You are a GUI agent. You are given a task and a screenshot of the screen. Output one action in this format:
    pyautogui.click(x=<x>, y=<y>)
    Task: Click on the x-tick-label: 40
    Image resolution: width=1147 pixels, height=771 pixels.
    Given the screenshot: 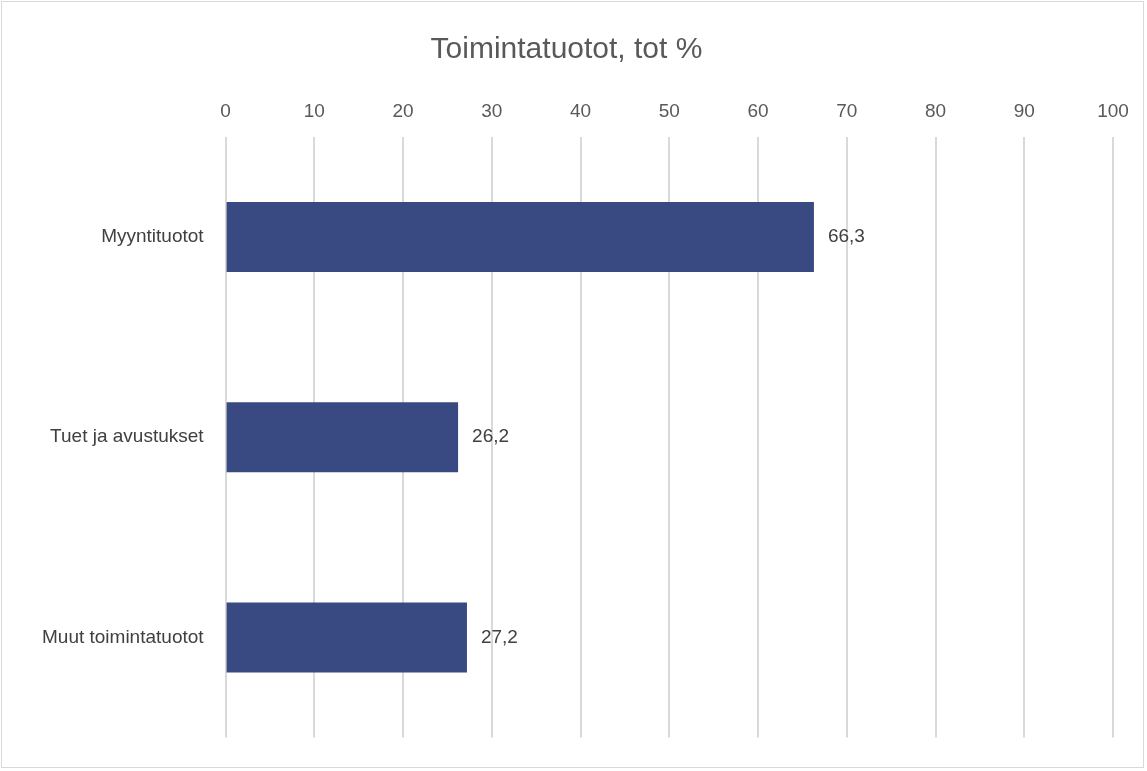 What is the action you would take?
    pyautogui.click(x=580, y=110)
    